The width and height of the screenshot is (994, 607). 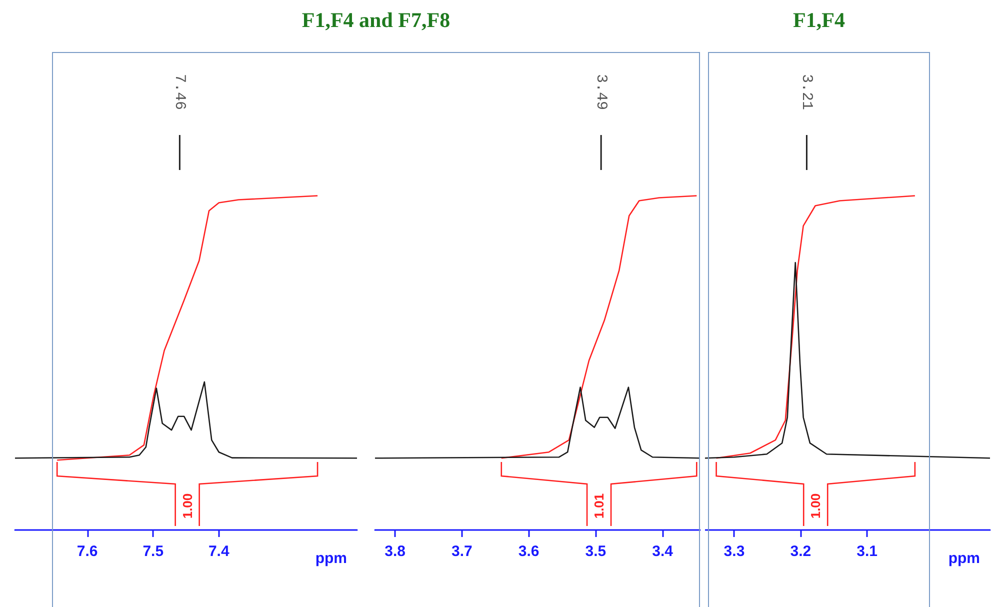 I want to click on x-tick-label: 7.6, so click(x=87, y=551).